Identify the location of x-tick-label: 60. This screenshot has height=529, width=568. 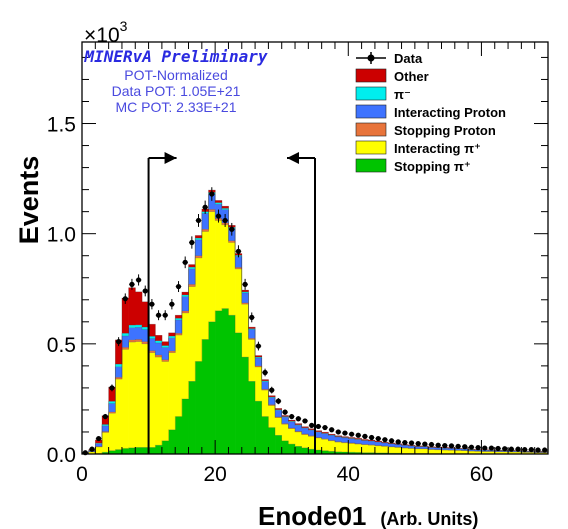
(481, 474).